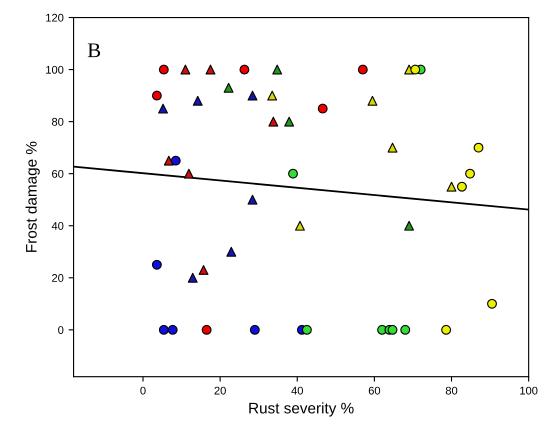  I want to click on y-tick-label: 40, so click(58, 226).